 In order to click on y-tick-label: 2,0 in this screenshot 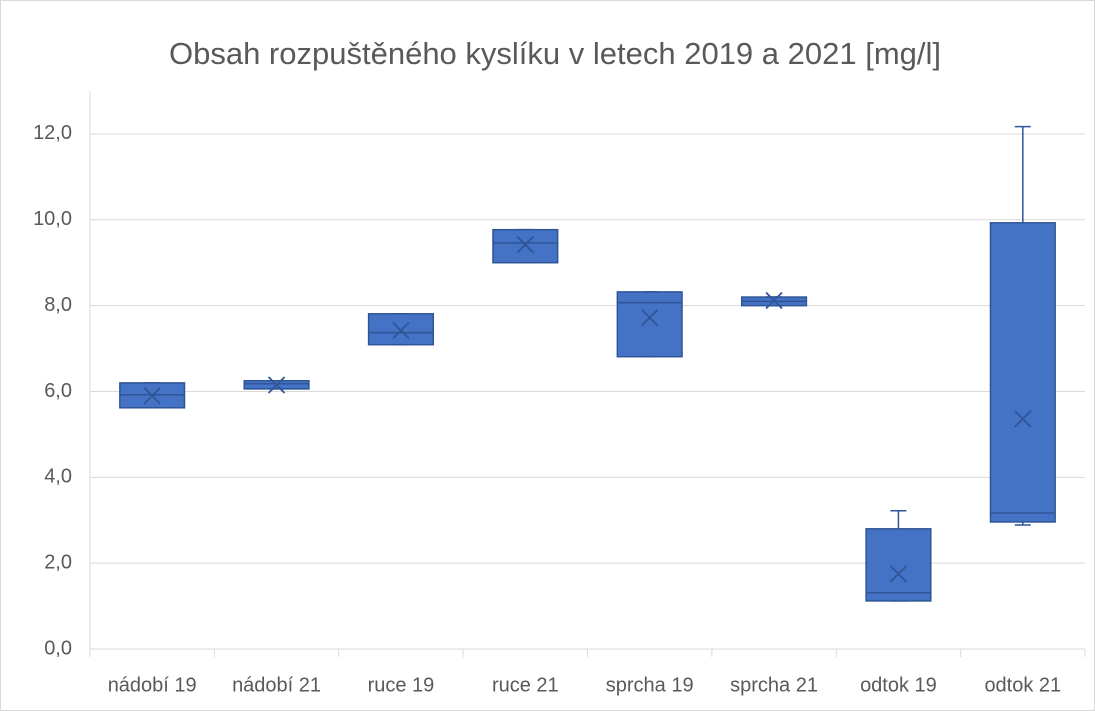, I will do `click(58, 562)`.